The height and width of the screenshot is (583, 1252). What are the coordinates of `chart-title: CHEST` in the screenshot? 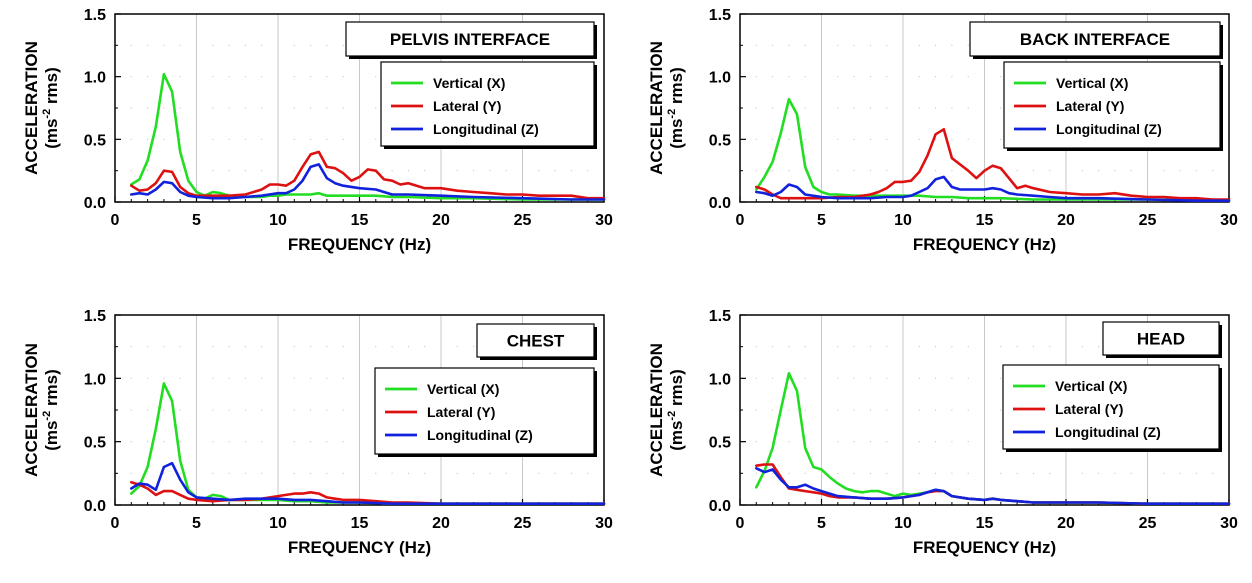 It's located at (536, 341).